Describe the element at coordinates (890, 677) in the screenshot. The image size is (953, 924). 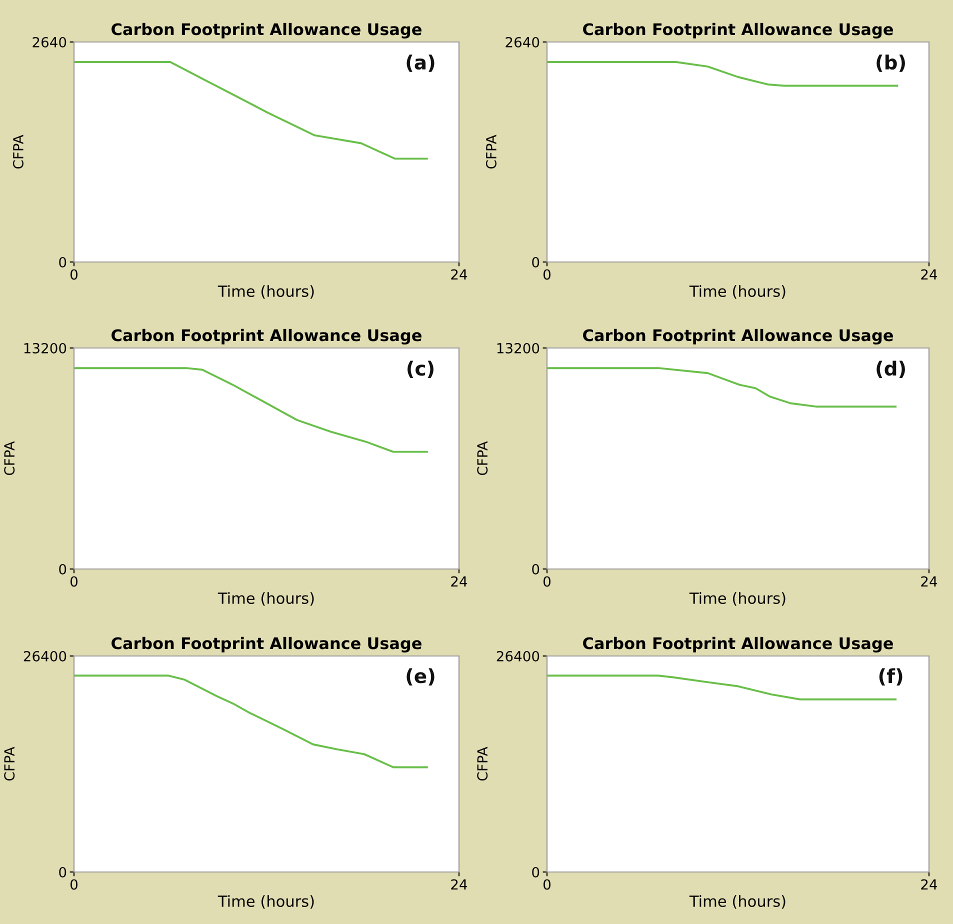
I see `annotation: (f)` at that location.